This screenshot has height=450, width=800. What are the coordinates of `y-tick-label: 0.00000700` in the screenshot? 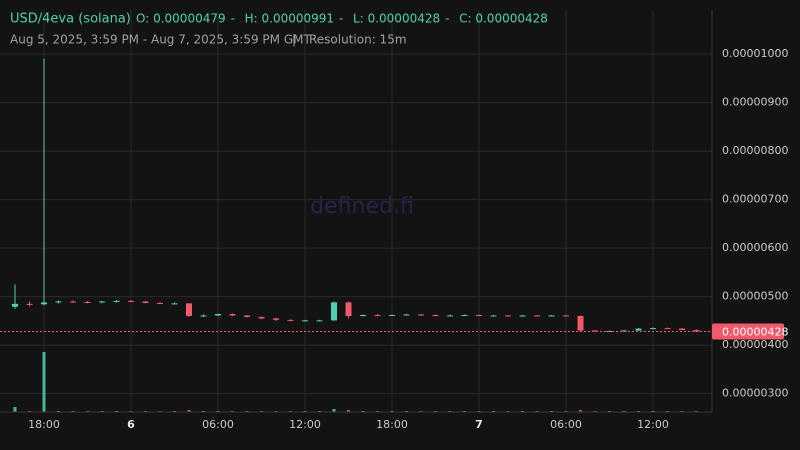 It's located at (755, 199).